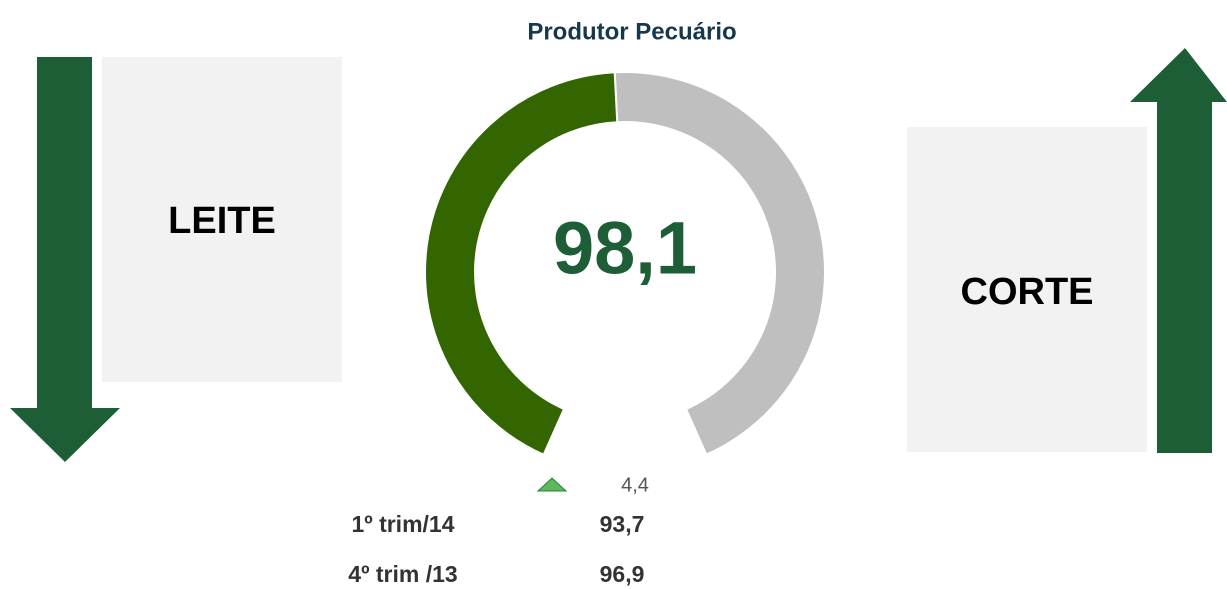 Image resolution: width=1227 pixels, height=589 pixels. What do you see at coordinates (622, 524) in the screenshot?
I see `row-value: 93,7` at bounding box center [622, 524].